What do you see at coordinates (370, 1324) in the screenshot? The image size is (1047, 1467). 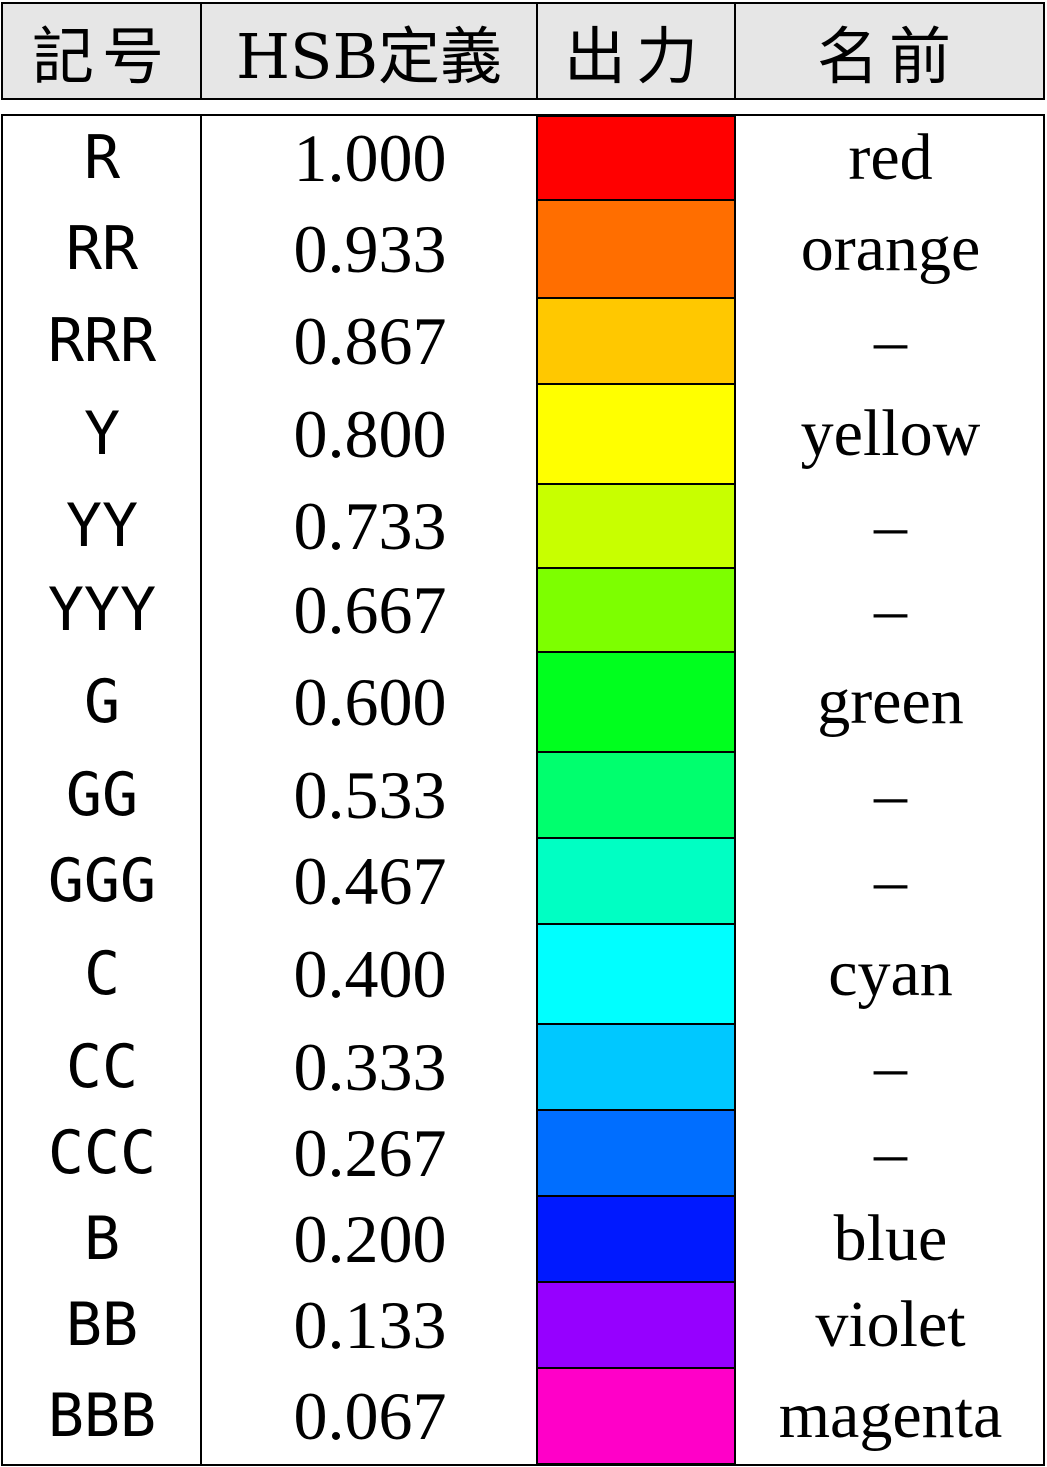 I see `hsb-value: 0.133` at bounding box center [370, 1324].